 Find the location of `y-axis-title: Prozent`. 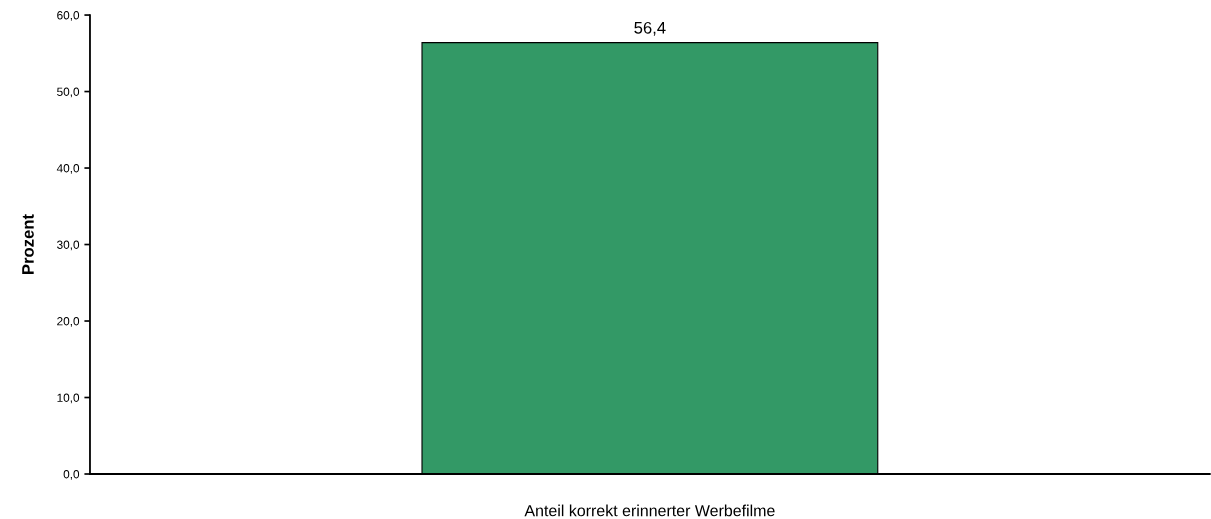

y-axis-title: Prozent is located at coordinates (28, 244).